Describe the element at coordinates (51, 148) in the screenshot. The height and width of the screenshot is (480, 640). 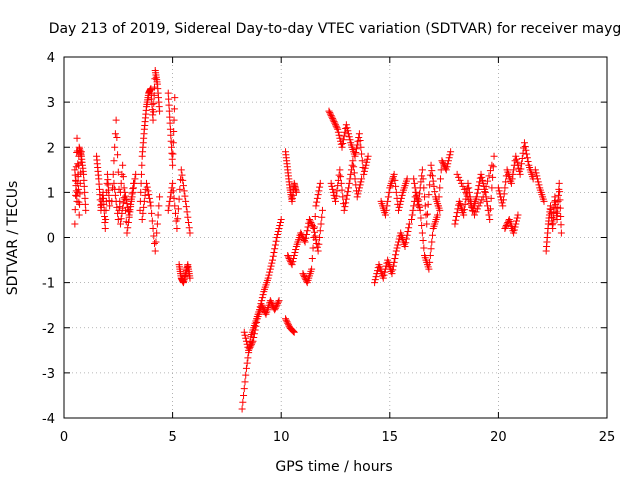
I see `y-tick-label: 2` at that location.